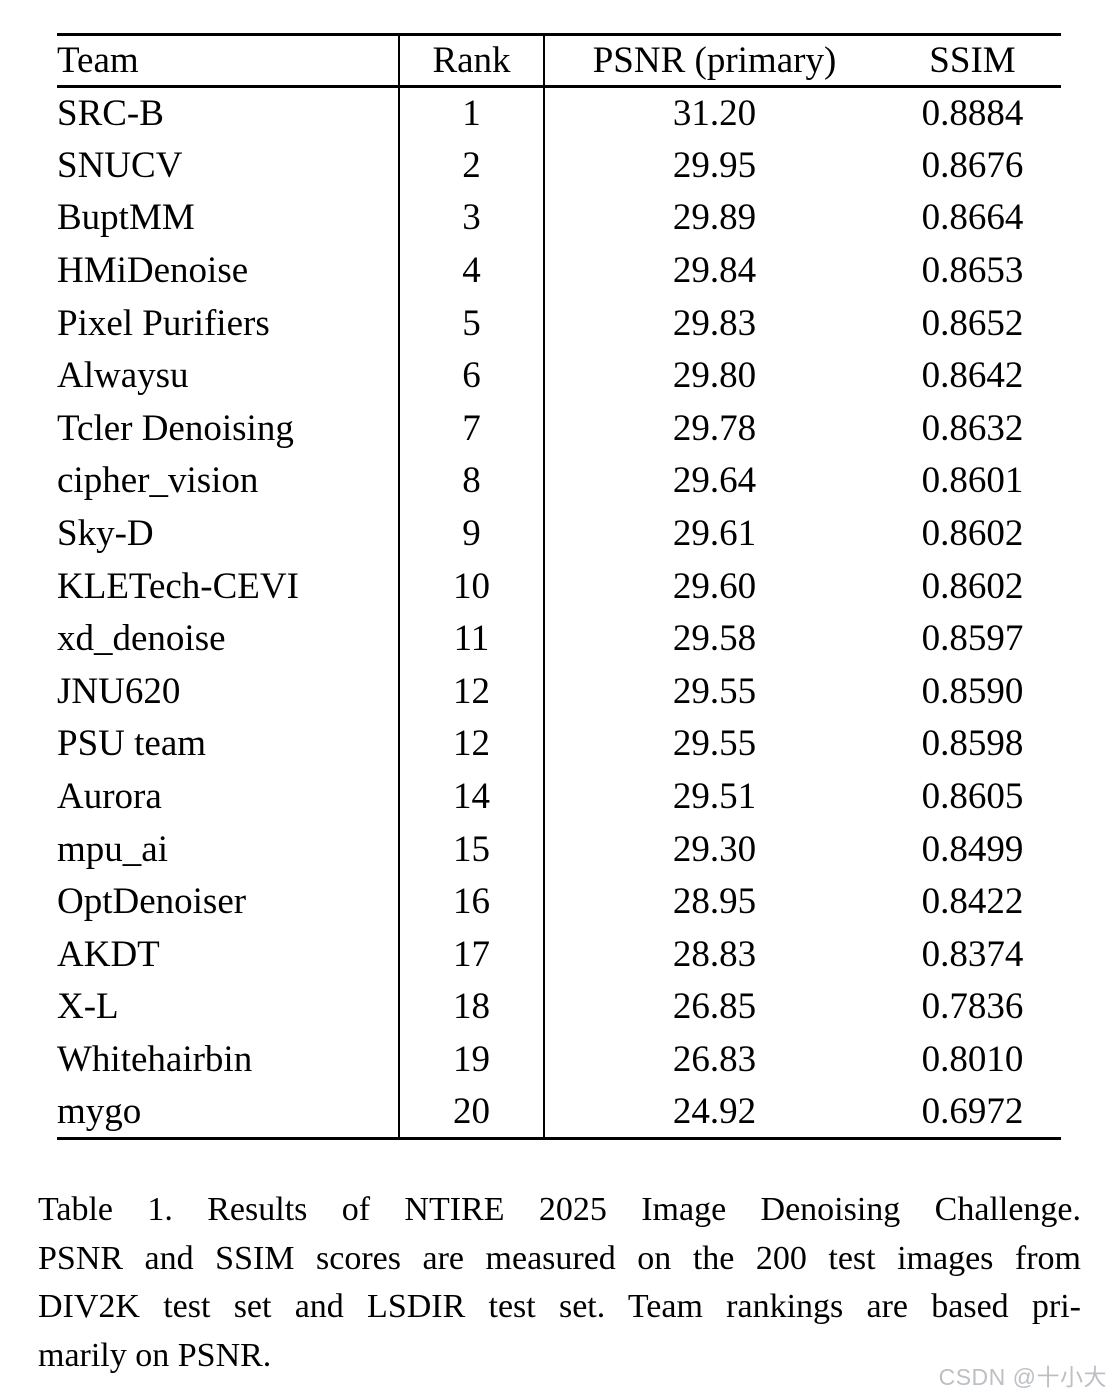 The image size is (1119, 1399). I want to click on table-row: xd_denoise 11 29.58 0.8597, so click(559, 639).